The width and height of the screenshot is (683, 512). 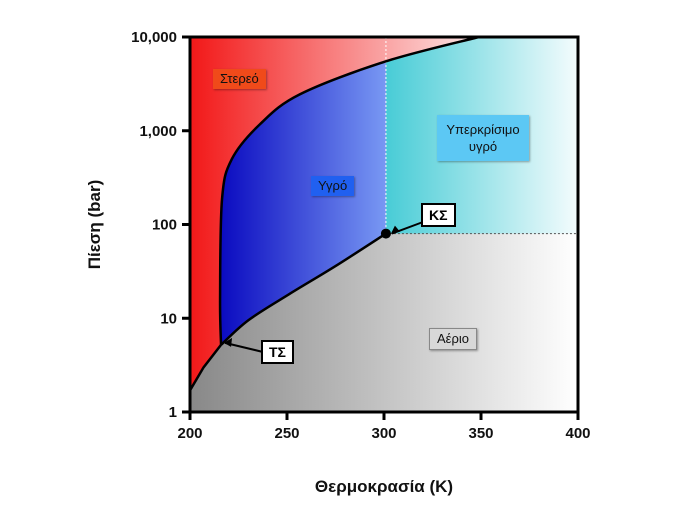 What do you see at coordinates (333, 186) in the screenshot?
I see `region-label-liquid: Υγρό` at bounding box center [333, 186].